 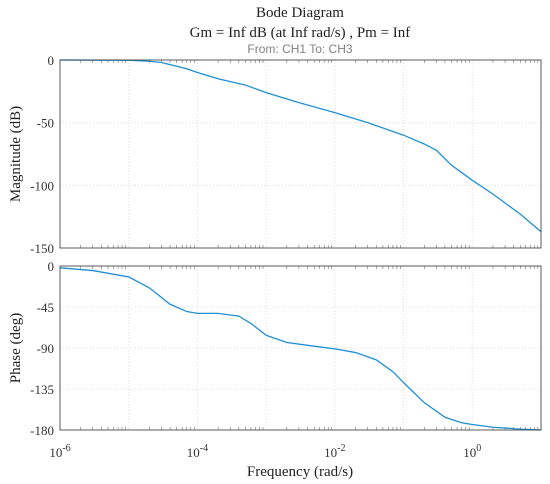 I want to click on x-tick-label: 10⁻⁴, so click(x=197, y=451).